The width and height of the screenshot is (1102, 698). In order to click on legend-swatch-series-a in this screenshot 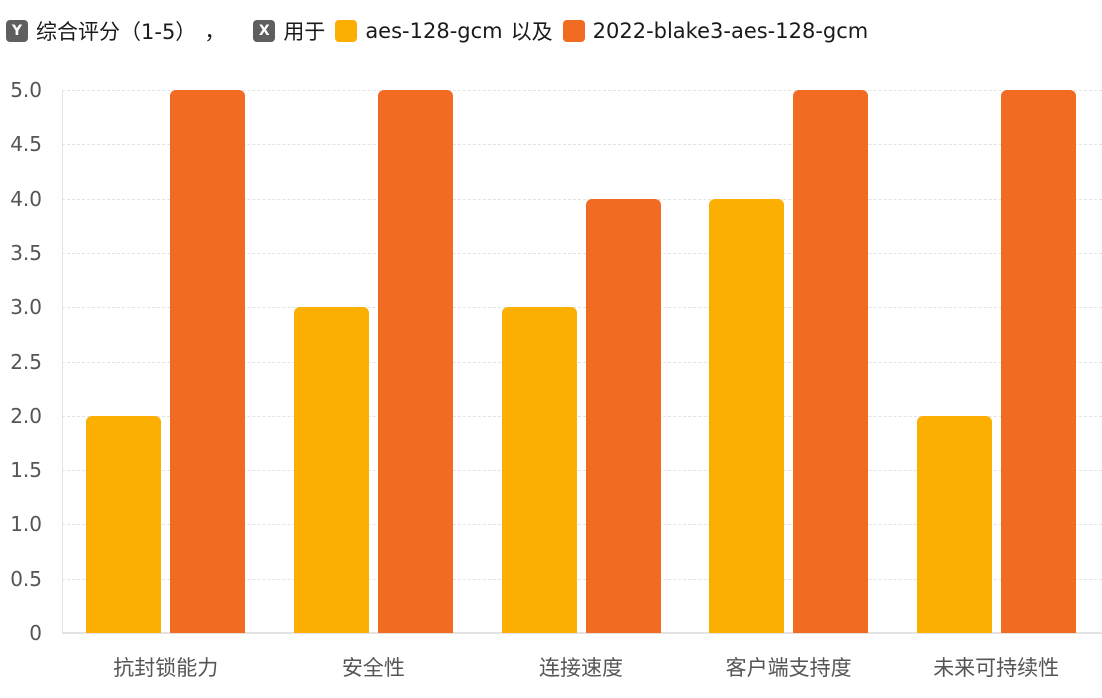, I will do `click(346, 31)`.